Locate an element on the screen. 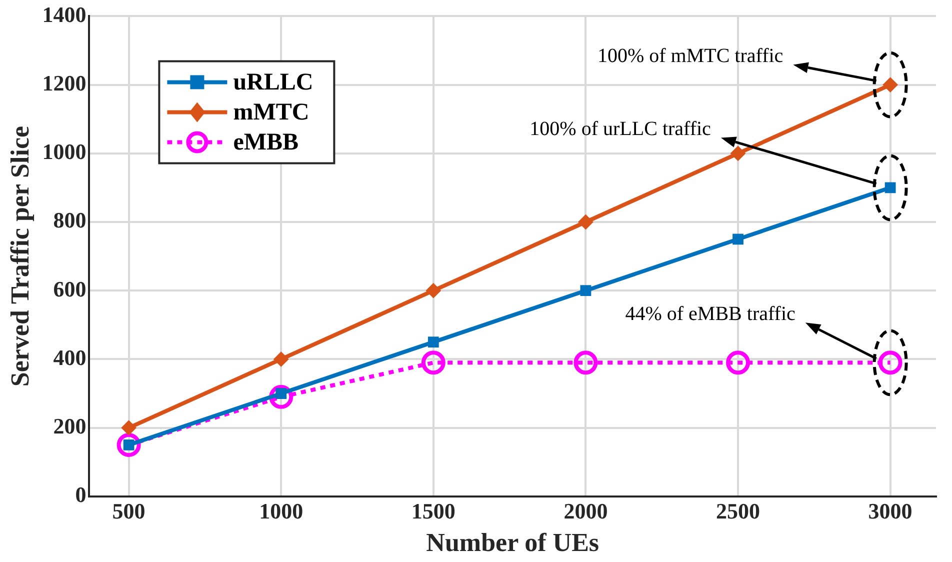 This screenshot has width=952, height=562. y-tick-label: 800 is located at coordinates (69, 220).